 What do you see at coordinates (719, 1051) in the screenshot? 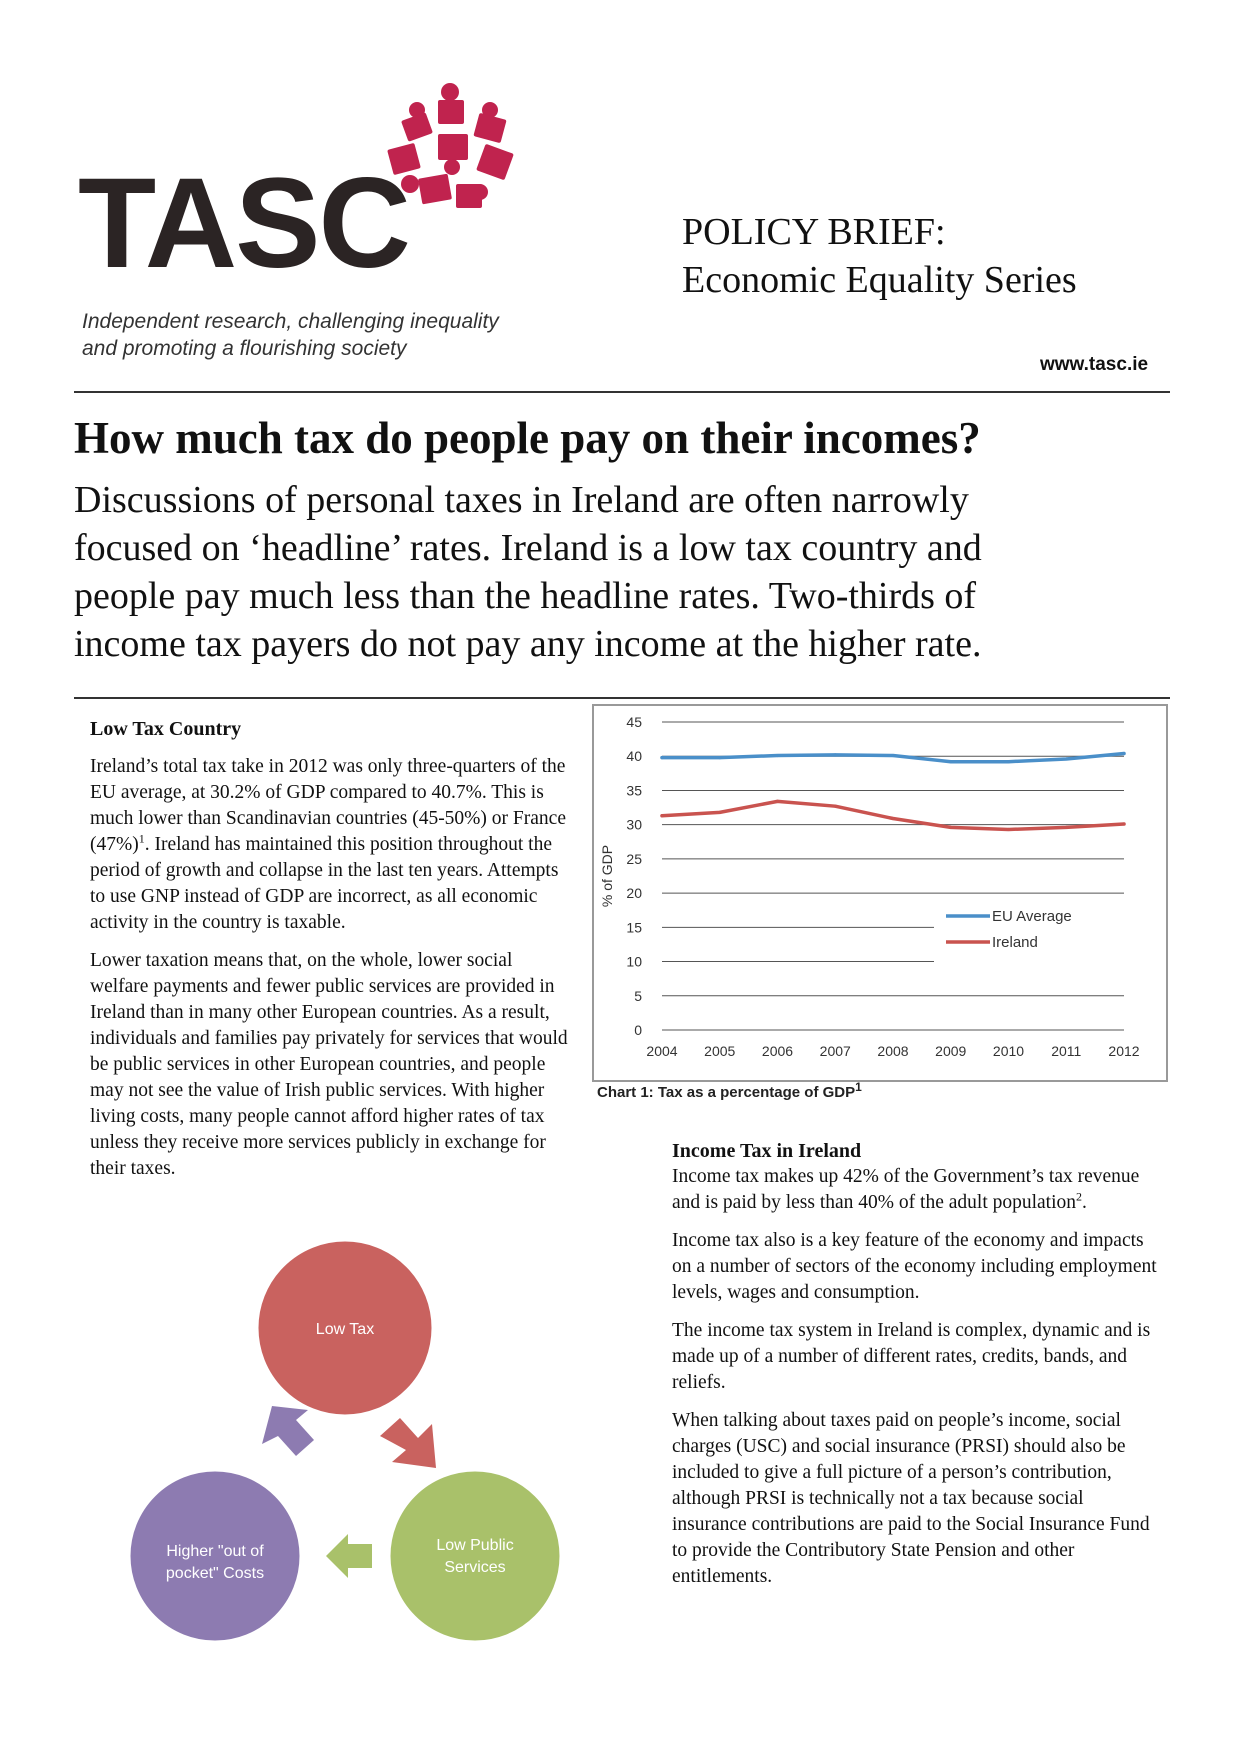
I see `x-tick-label: 2005` at bounding box center [719, 1051].